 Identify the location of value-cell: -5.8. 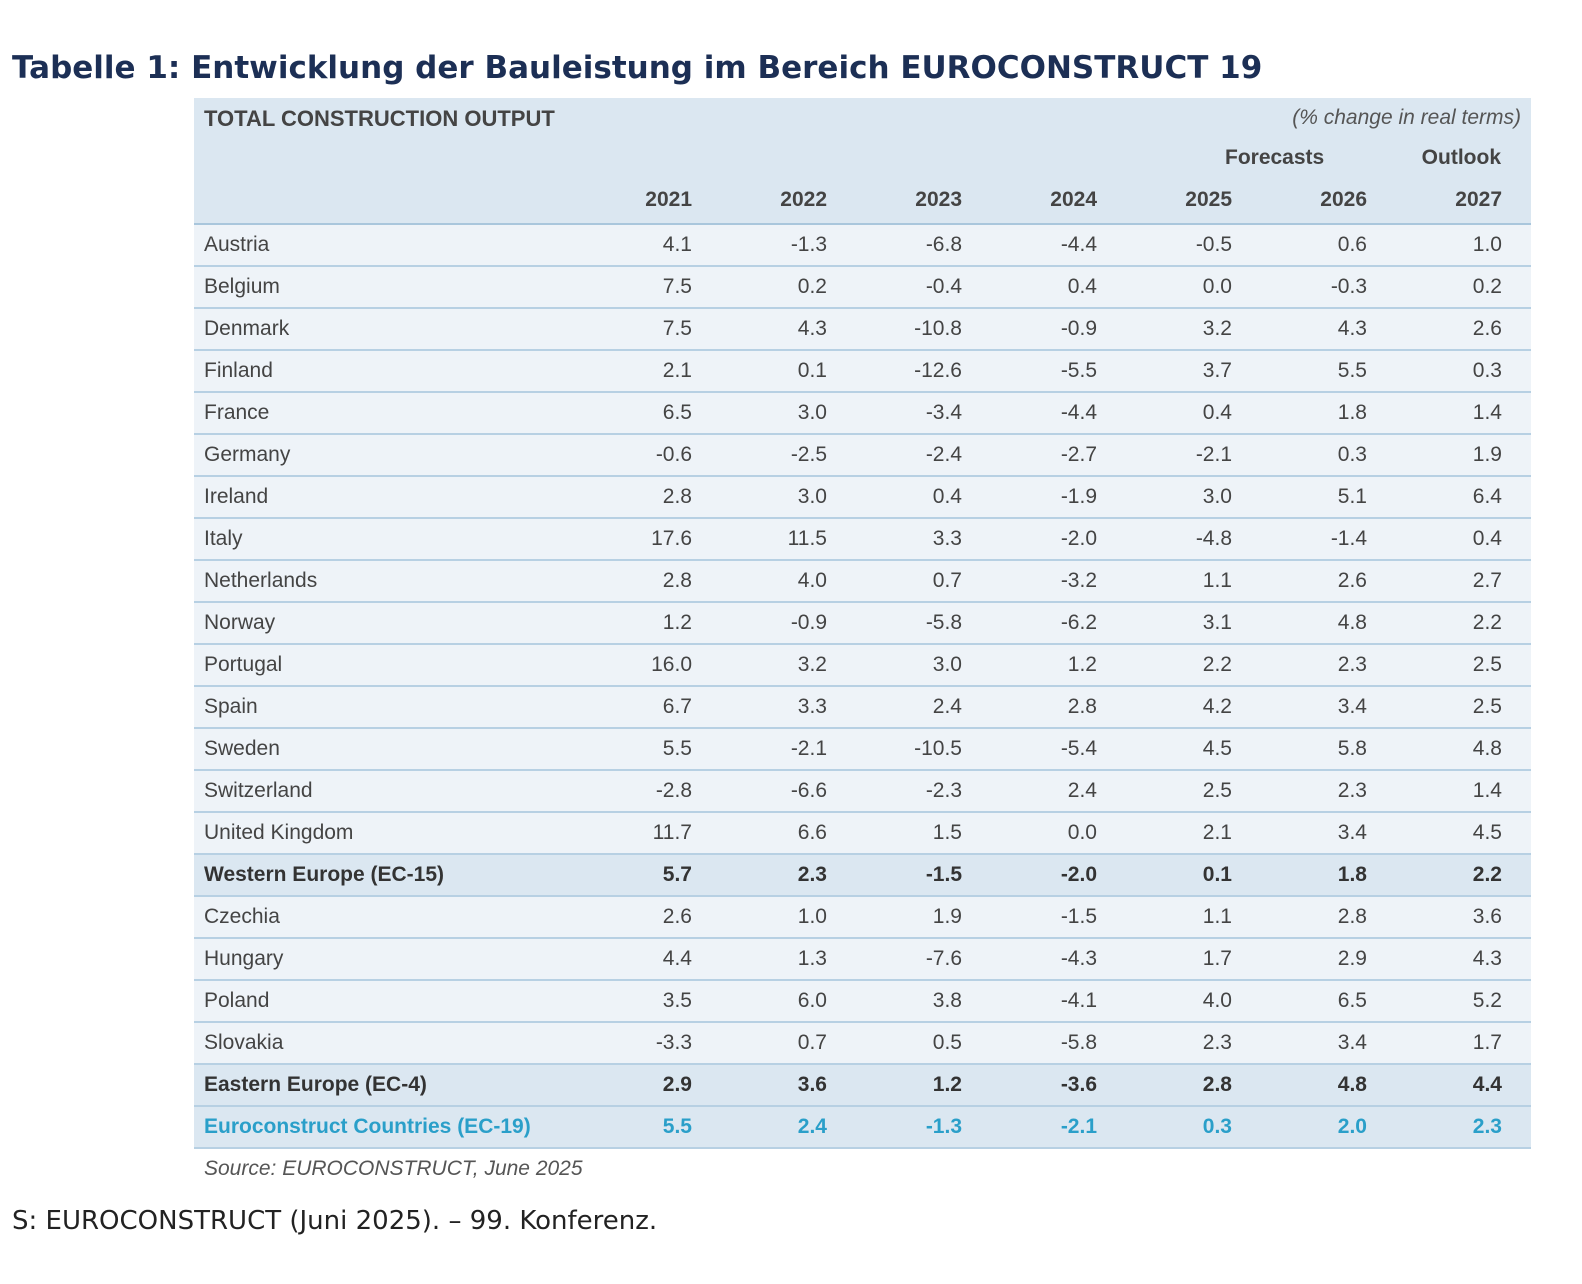
(1078, 1042).